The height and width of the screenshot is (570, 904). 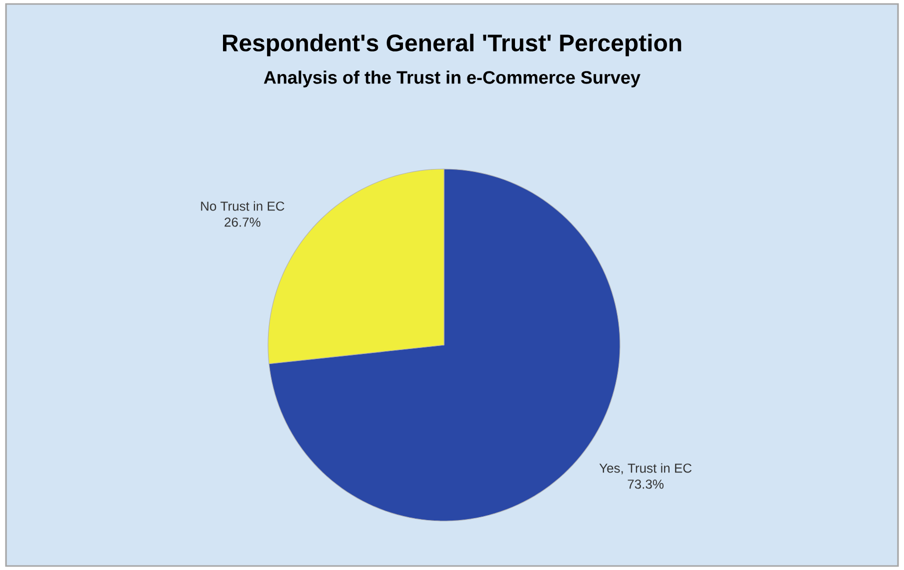 What do you see at coordinates (242, 206) in the screenshot?
I see `slice-label: No Trust in EC` at bounding box center [242, 206].